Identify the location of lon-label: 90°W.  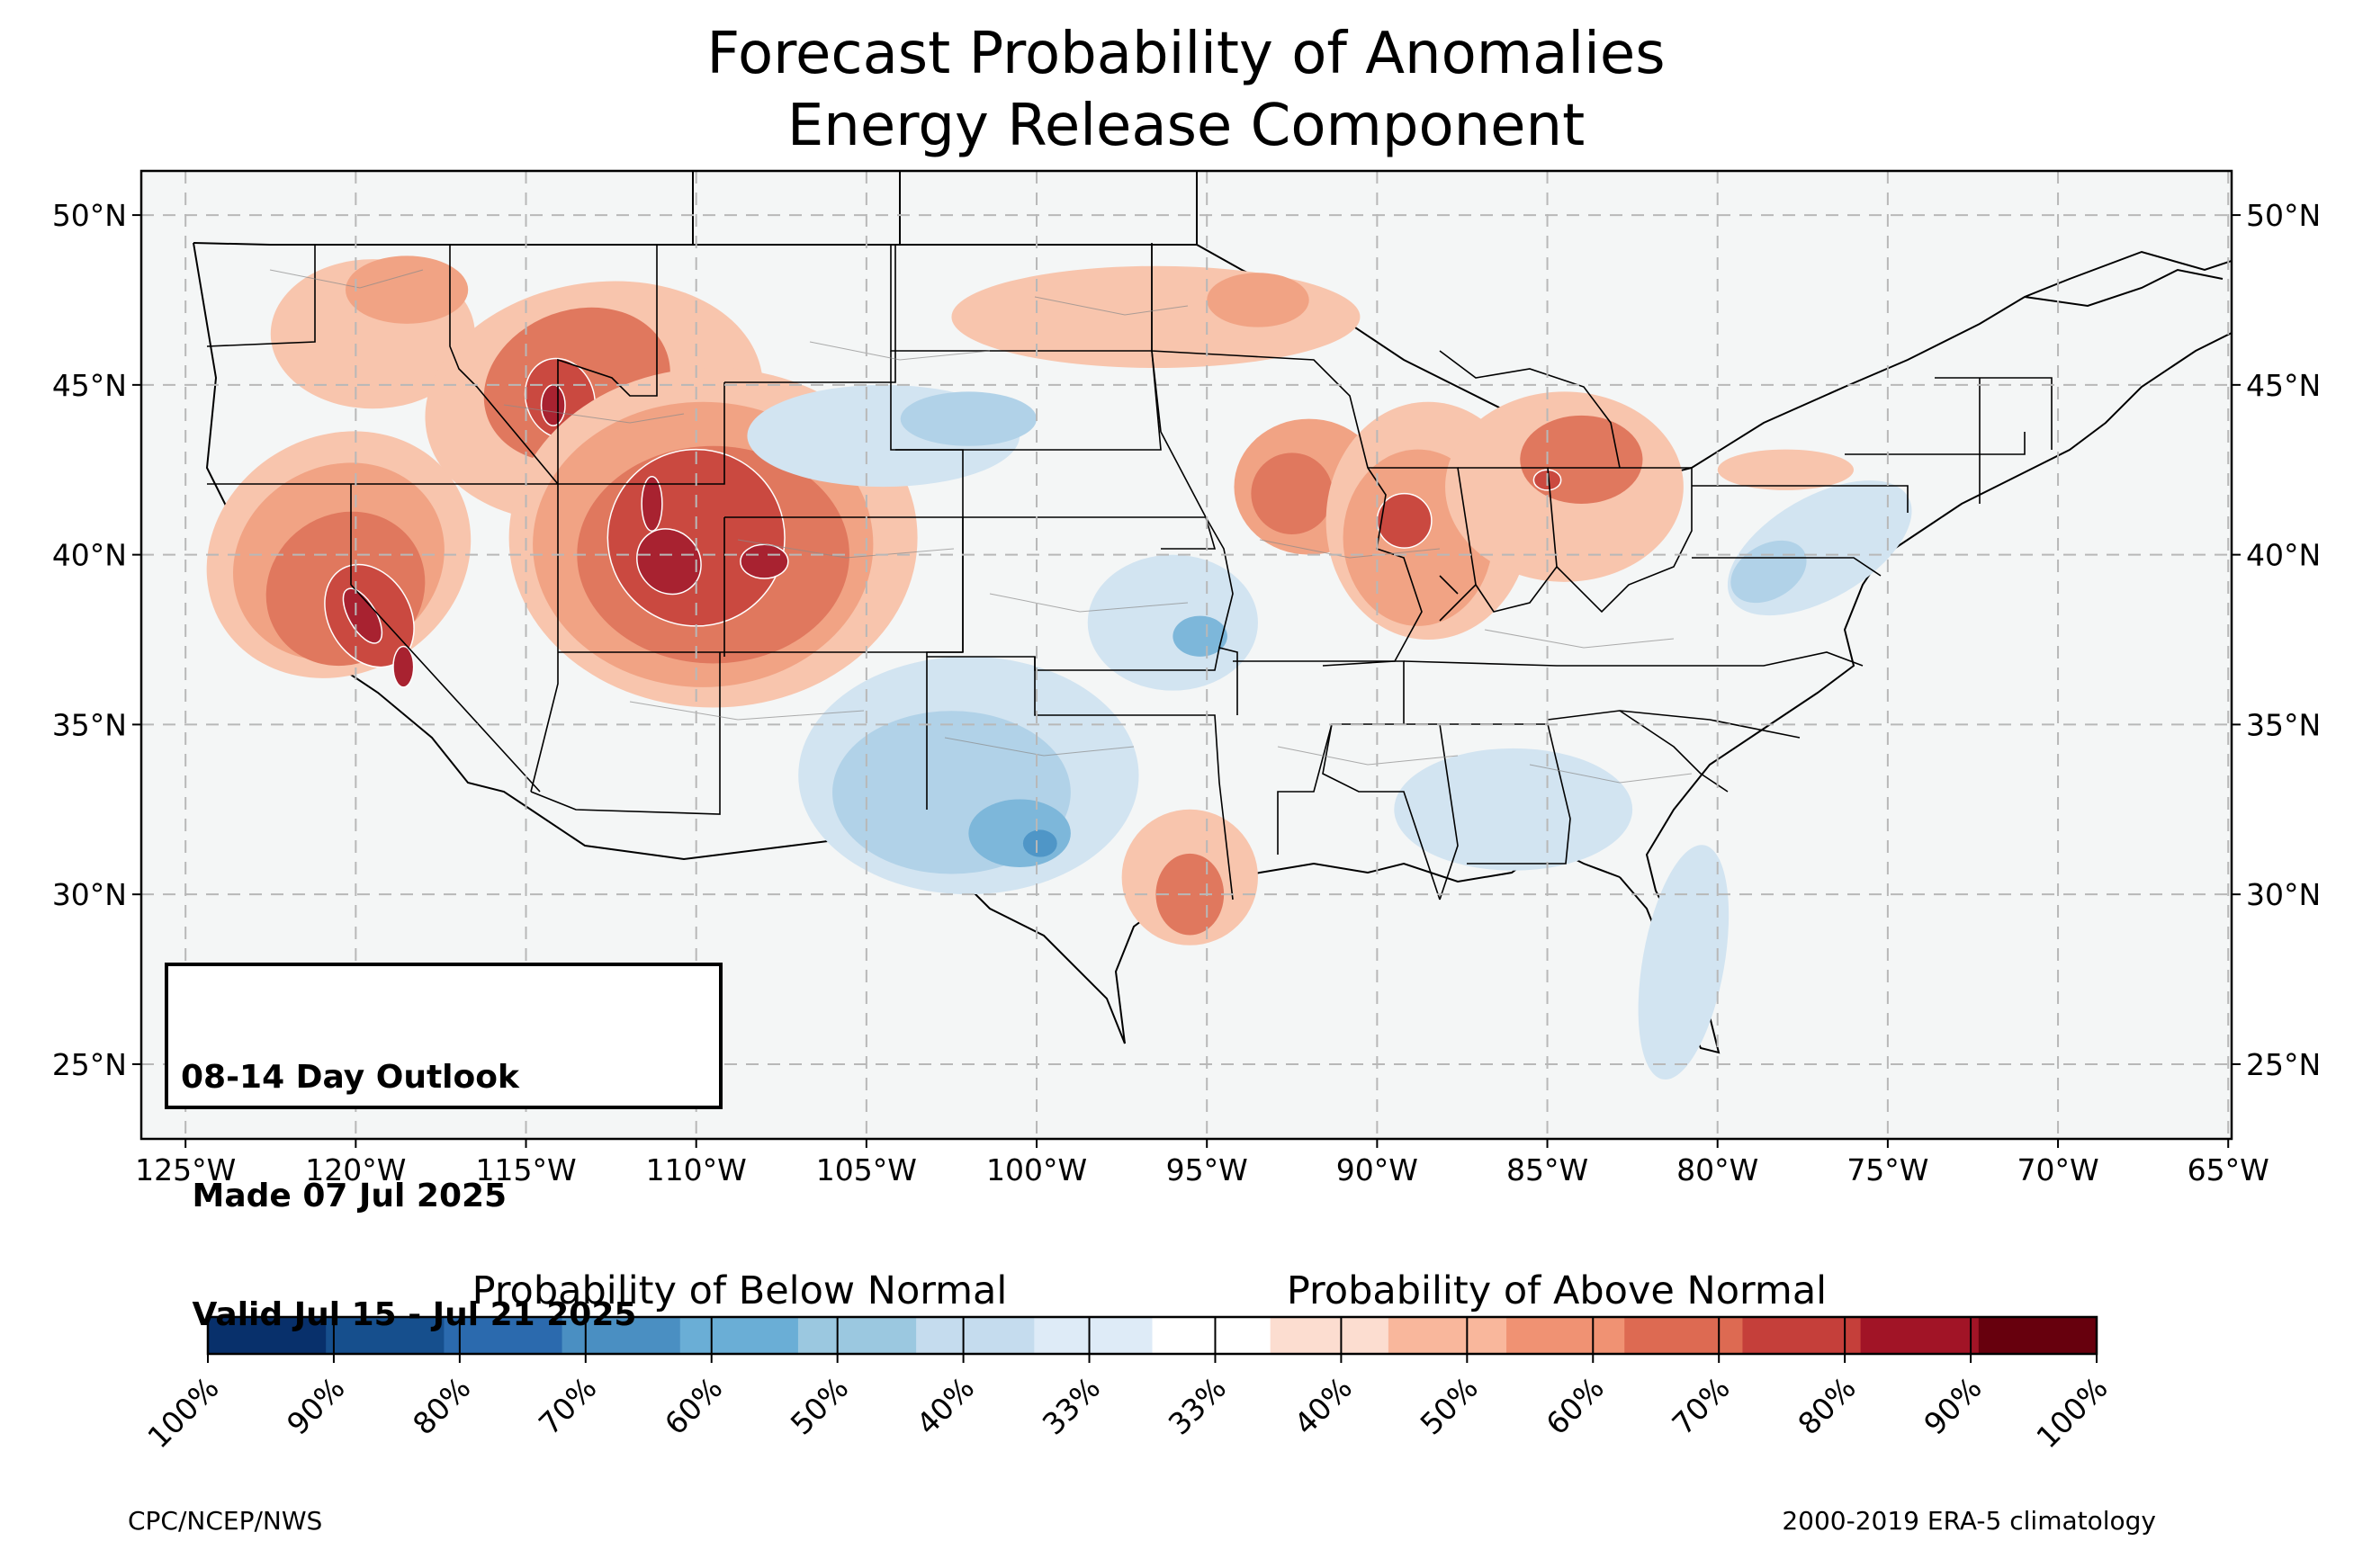
(1377, 1169).